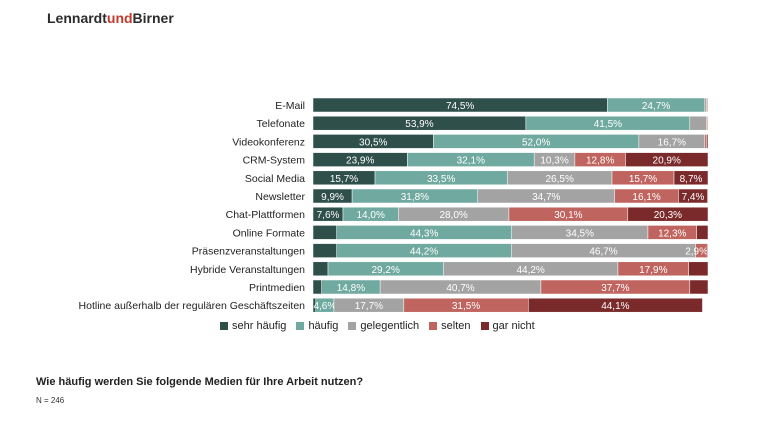 The height and width of the screenshot is (430, 768). Describe the element at coordinates (453, 215) in the screenshot. I see `data-label: 28,0%` at that location.